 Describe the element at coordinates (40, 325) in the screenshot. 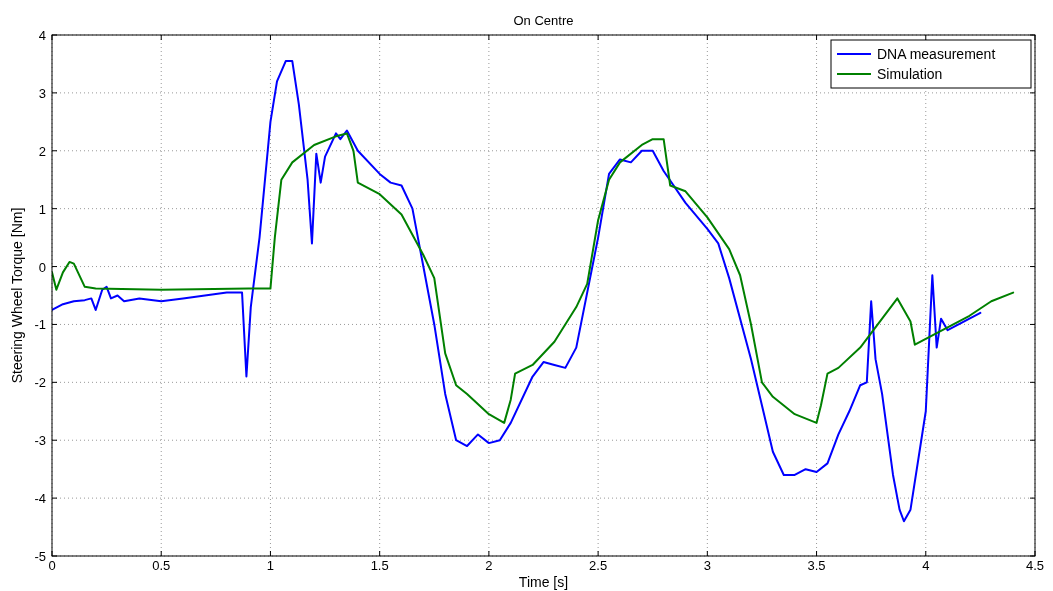

I see `y-tick-label: -1` at that location.